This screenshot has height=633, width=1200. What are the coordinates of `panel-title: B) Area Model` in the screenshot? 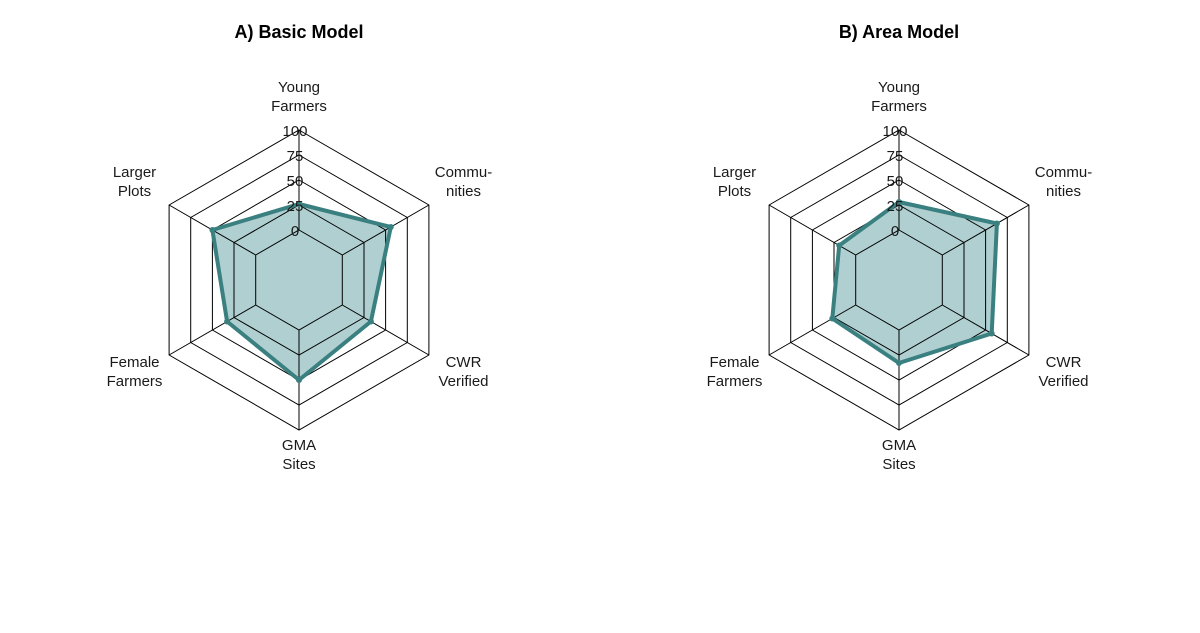 It's located at (899, 32).